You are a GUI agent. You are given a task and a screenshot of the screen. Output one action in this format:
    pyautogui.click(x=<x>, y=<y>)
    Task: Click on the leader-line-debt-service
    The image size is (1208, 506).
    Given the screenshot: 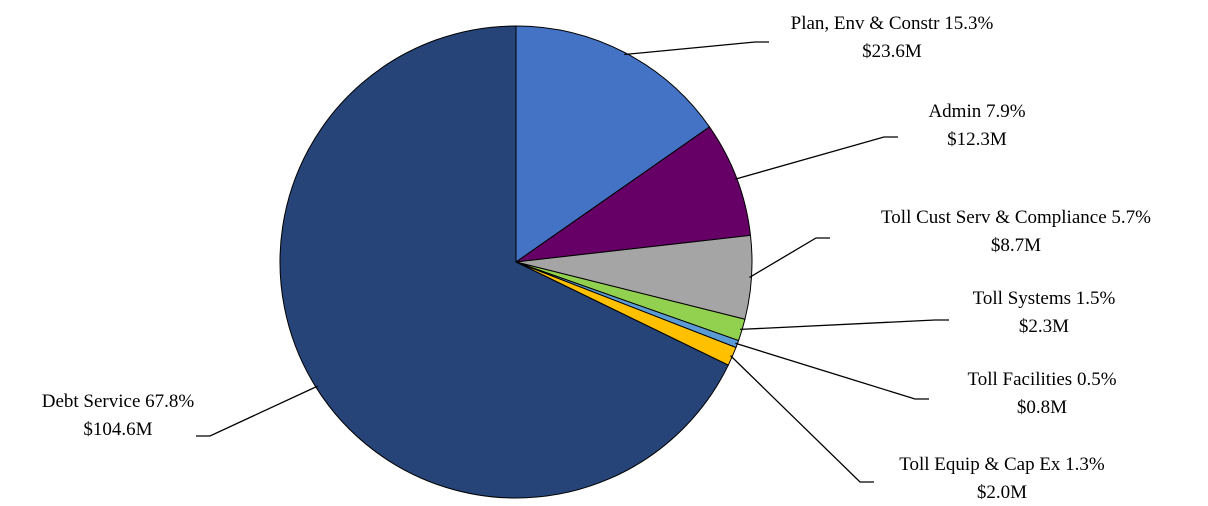 What is the action you would take?
    pyautogui.click(x=257, y=411)
    